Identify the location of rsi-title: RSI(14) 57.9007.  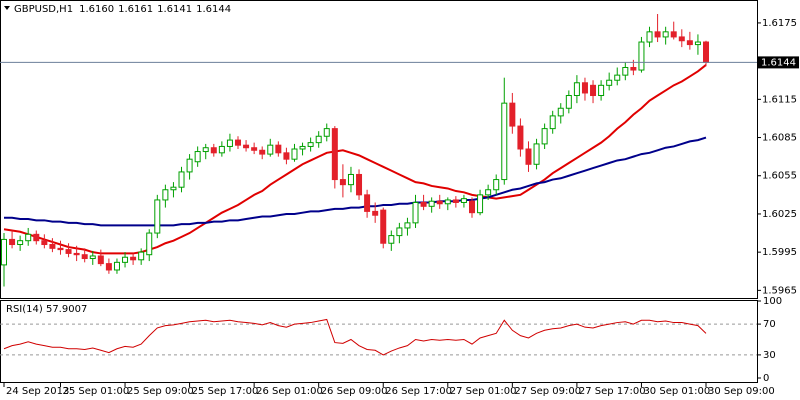
(46, 309).